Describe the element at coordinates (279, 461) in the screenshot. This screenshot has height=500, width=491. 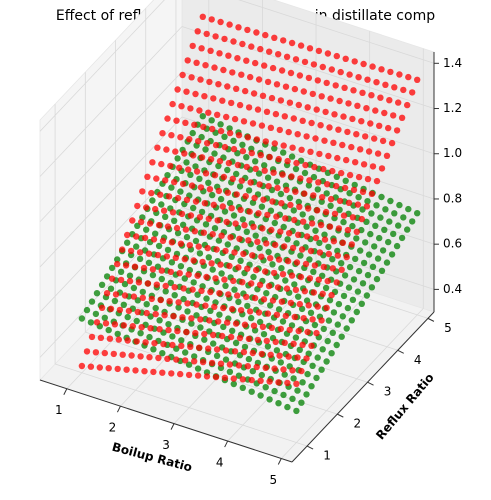
I see `x-tick` at that location.